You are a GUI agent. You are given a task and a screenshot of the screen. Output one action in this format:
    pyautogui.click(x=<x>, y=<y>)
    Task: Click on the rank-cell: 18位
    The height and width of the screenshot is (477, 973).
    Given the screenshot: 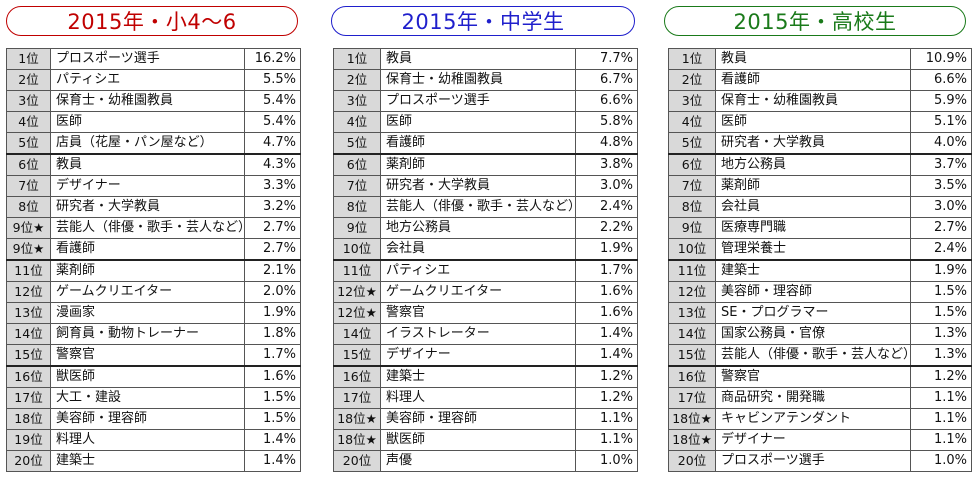 What is the action you would take?
    pyautogui.click(x=28, y=419)
    